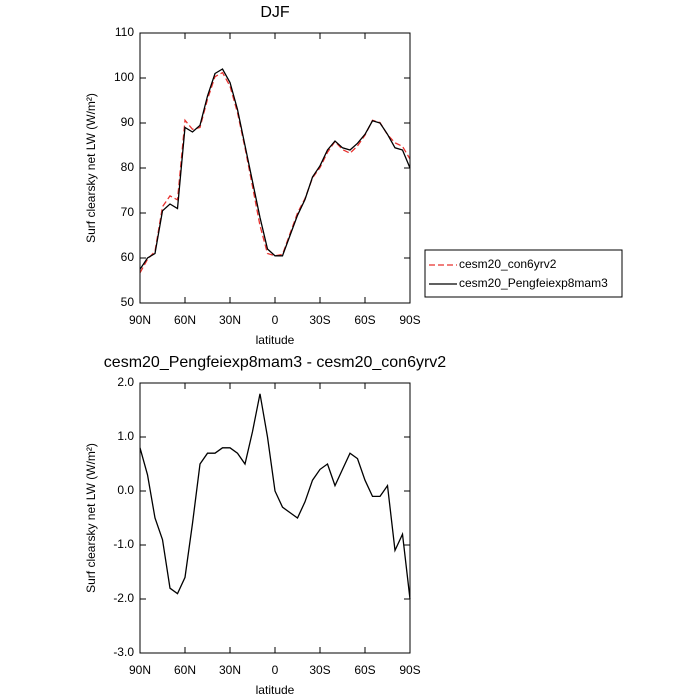  I want to click on legend-label: cesm20_Pengfeiexp8mam3, so click(533, 283).